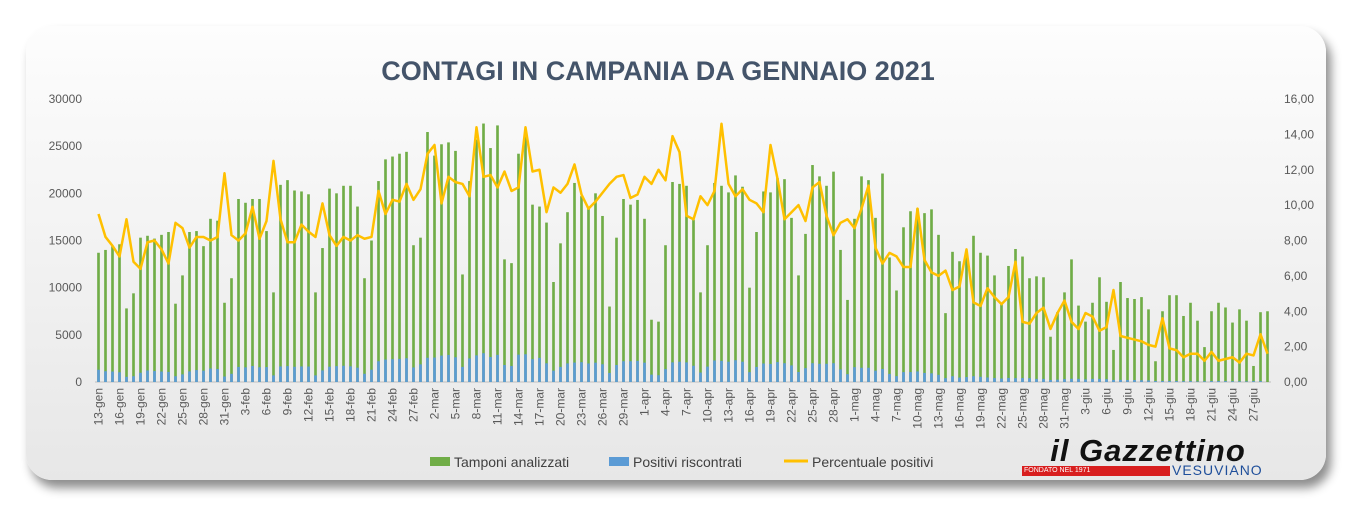 Image resolution: width=1366 pixels, height=522 pixels. I want to click on x-tick-label: 28-apr, so click(834, 405).